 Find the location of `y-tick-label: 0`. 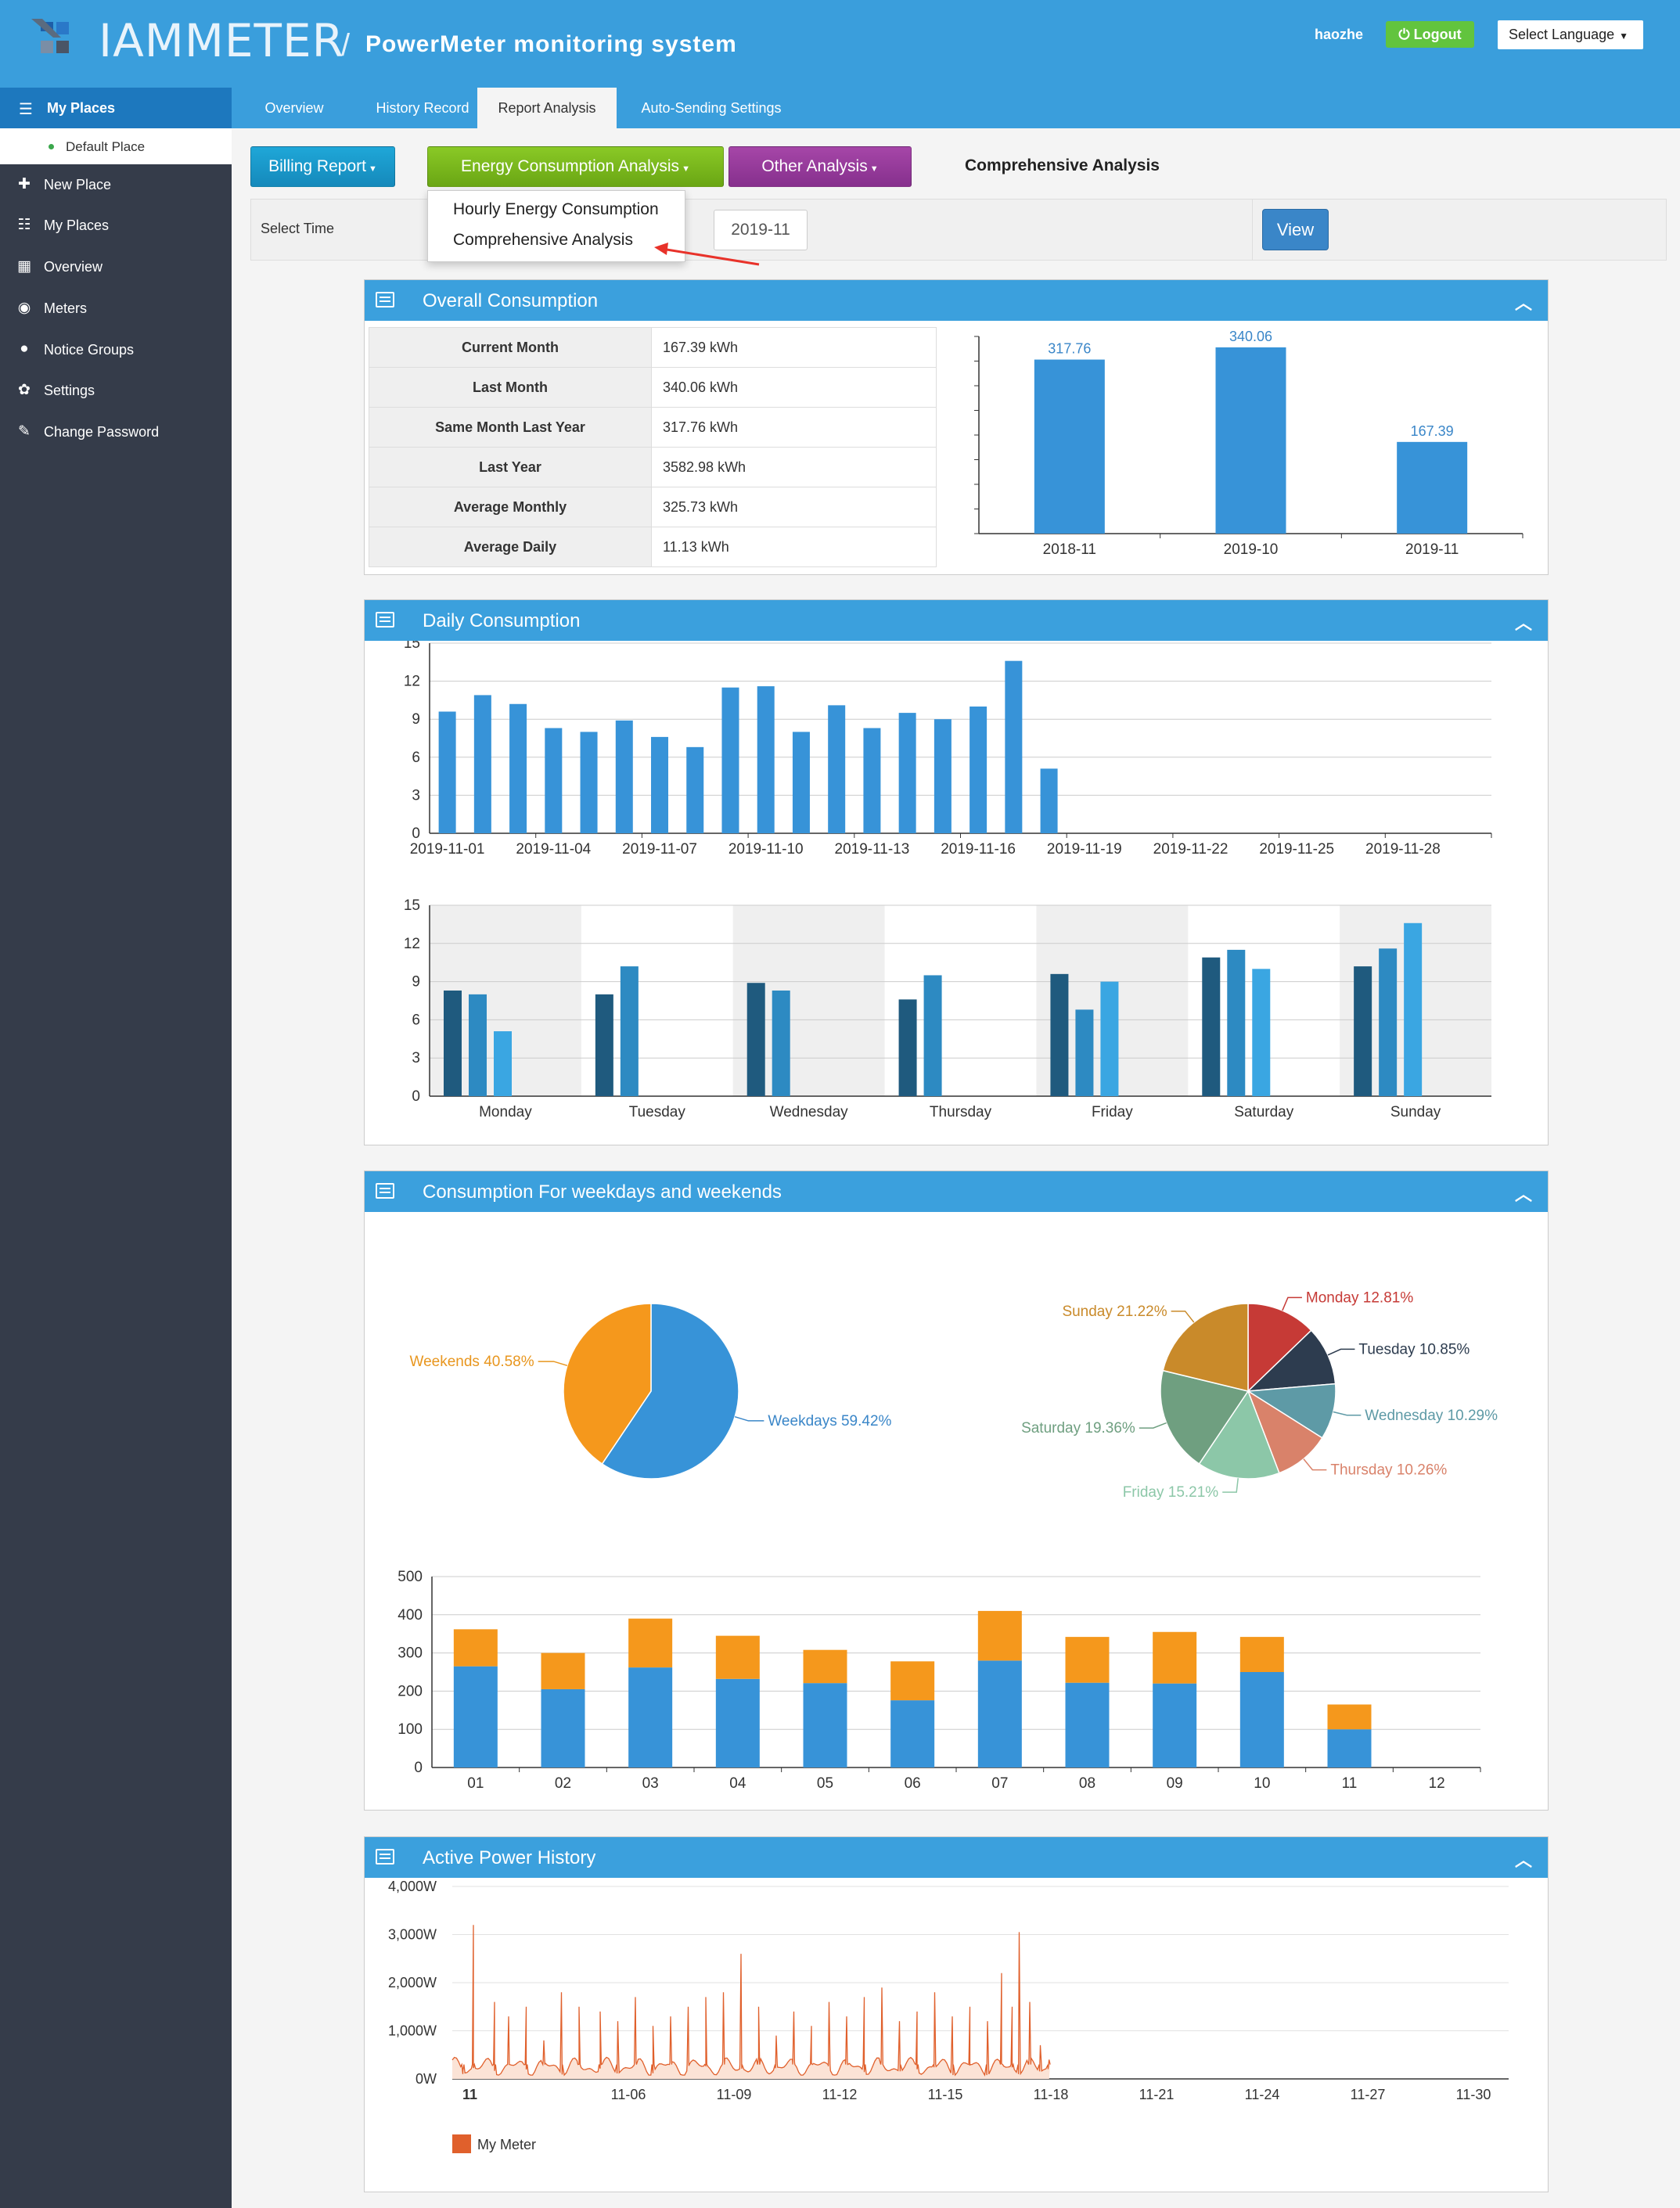

y-tick-label: 0 is located at coordinates (416, 1096).